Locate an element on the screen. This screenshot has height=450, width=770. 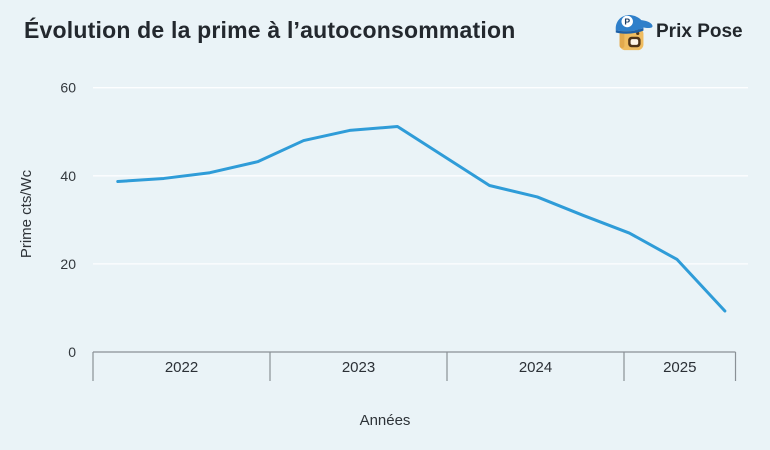
y-tick-label: 0 is located at coordinates (72, 352).